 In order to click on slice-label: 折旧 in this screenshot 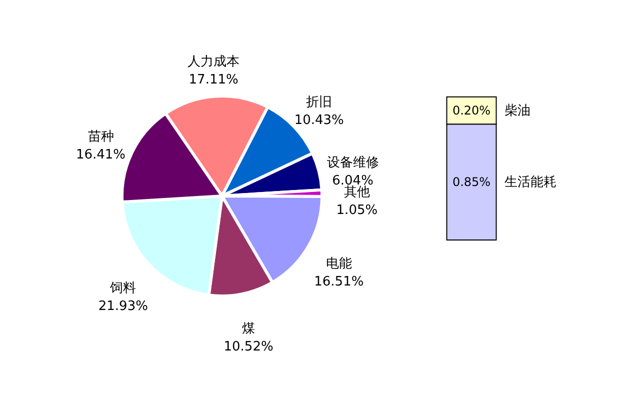, I will do `click(319, 102)`.